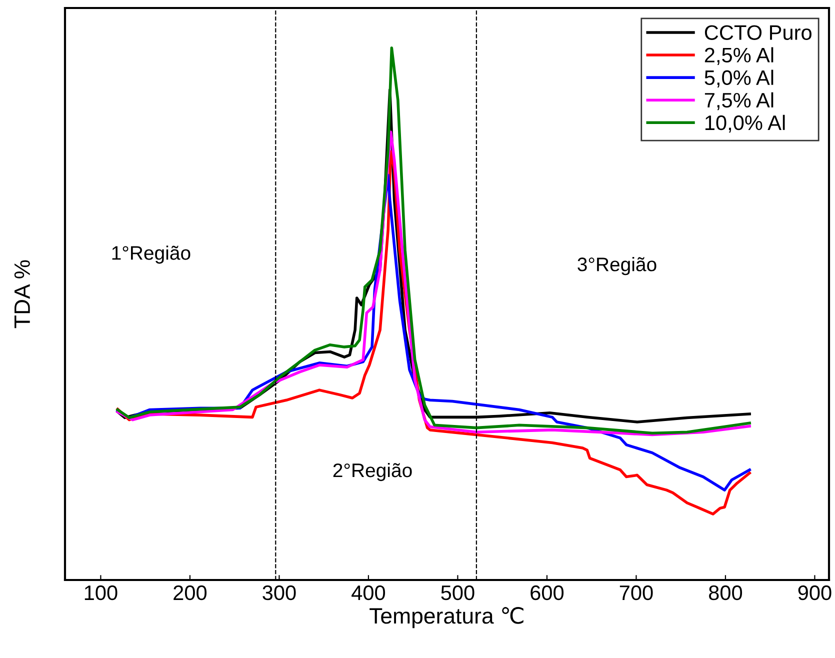 The width and height of the screenshot is (835, 658). What do you see at coordinates (372, 472) in the screenshot?
I see `annotation: 2°Região` at bounding box center [372, 472].